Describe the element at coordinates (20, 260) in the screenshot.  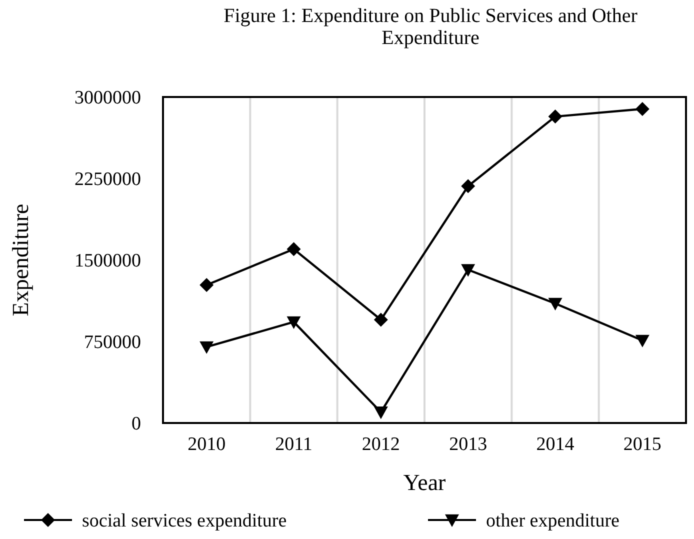
I see `y-axis-title: Expenditure` at that location.